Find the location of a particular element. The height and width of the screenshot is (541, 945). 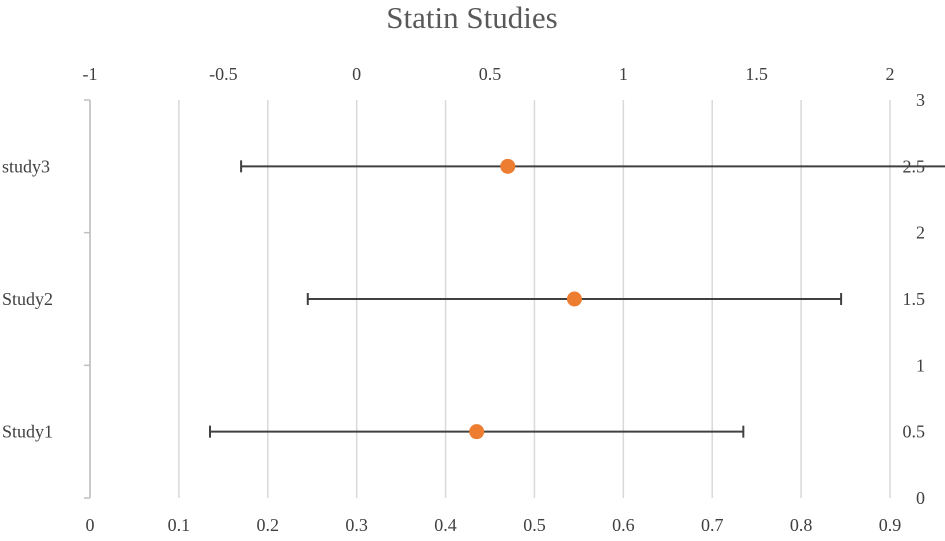

bottom-tick-label: 0 is located at coordinates (90, 525).